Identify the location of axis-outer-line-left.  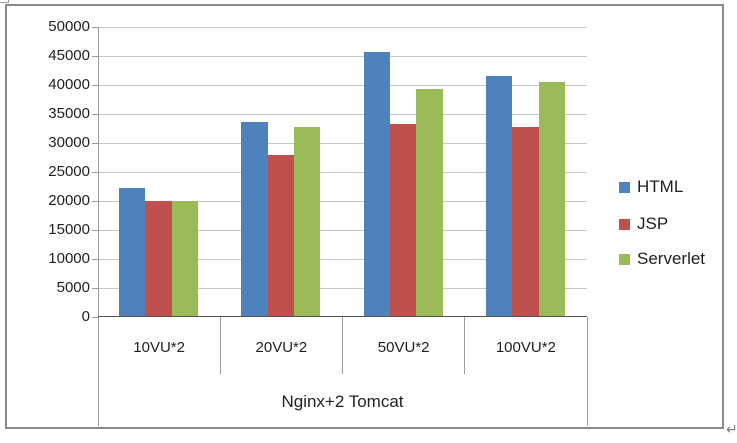
(98, 371).